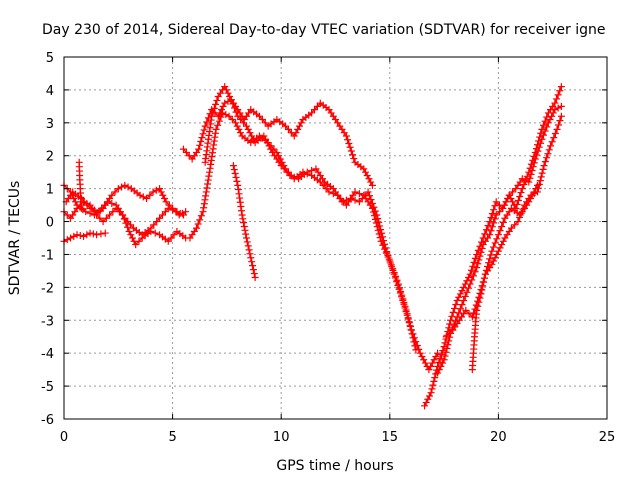 Image resolution: width=640 pixels, height=480 pixels. I want to click on x-tick-label: 5, so click(172, 437).